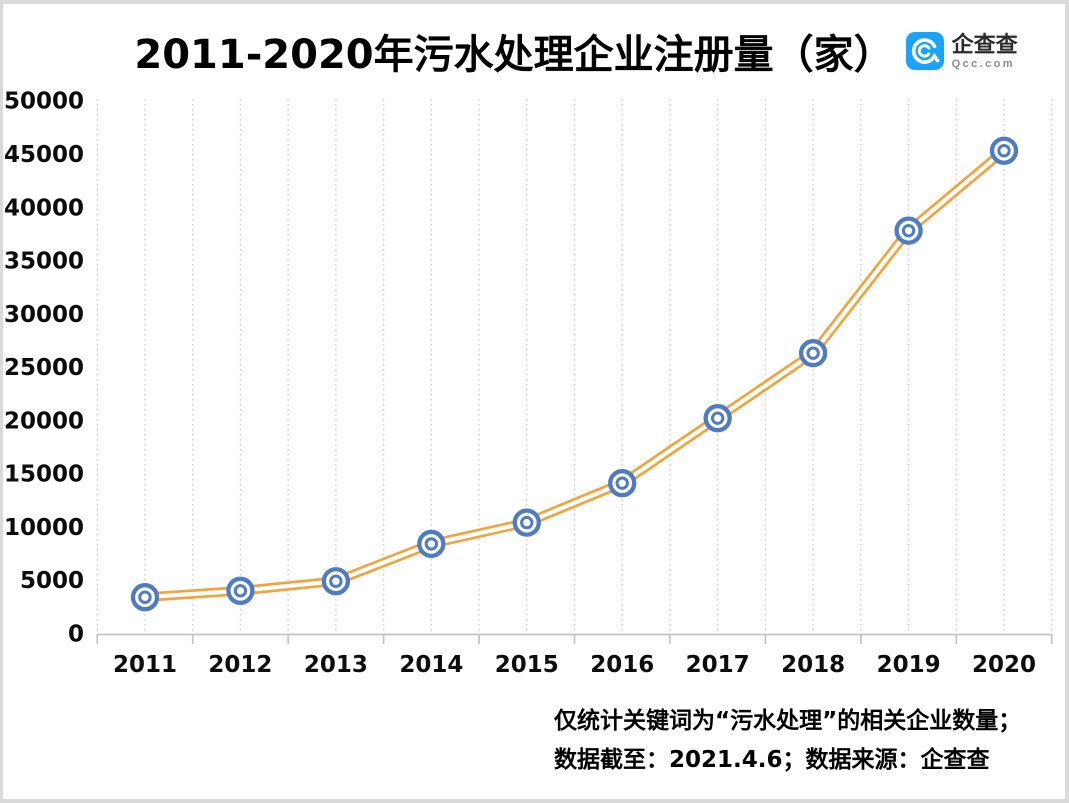 This screenshot has width=1069, height=803. Describe the element at coordinates (145, 597) in the screenshot. I see `data-point-inner-2011` at that location.